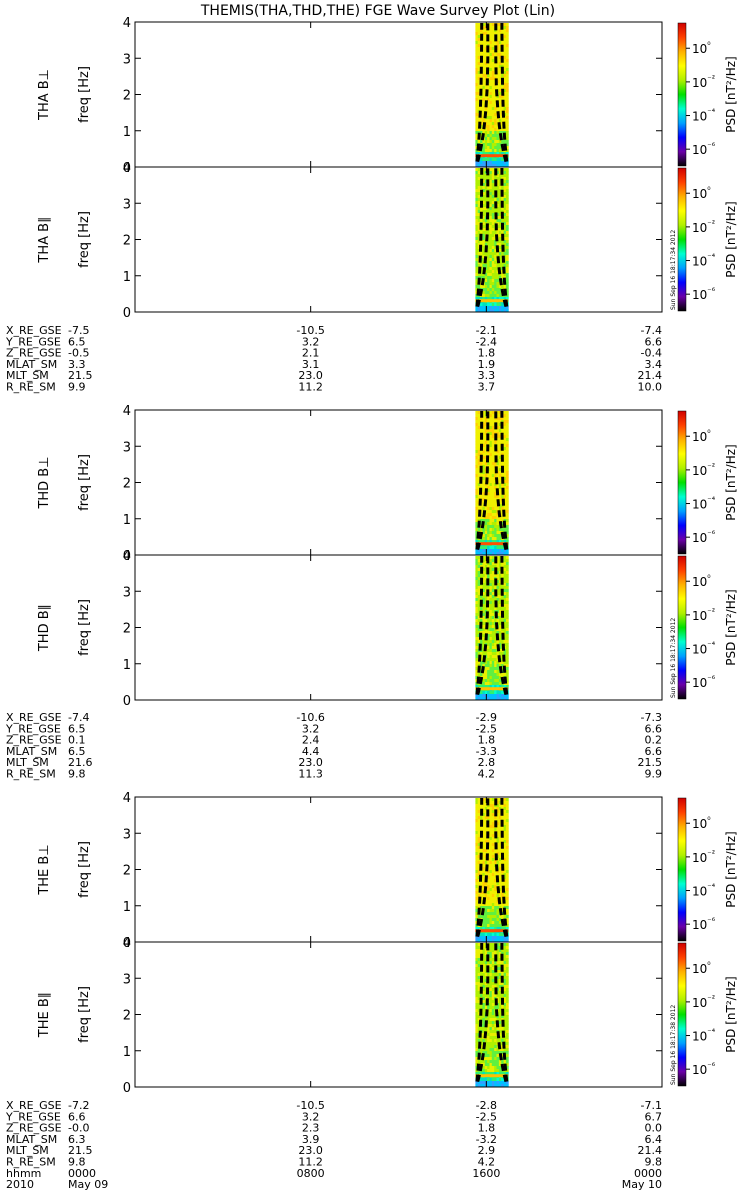  Describe the element at coordinates (703, 856) in the screenshot. I see `colorbar-tick-label: 10⁻²` at that location.